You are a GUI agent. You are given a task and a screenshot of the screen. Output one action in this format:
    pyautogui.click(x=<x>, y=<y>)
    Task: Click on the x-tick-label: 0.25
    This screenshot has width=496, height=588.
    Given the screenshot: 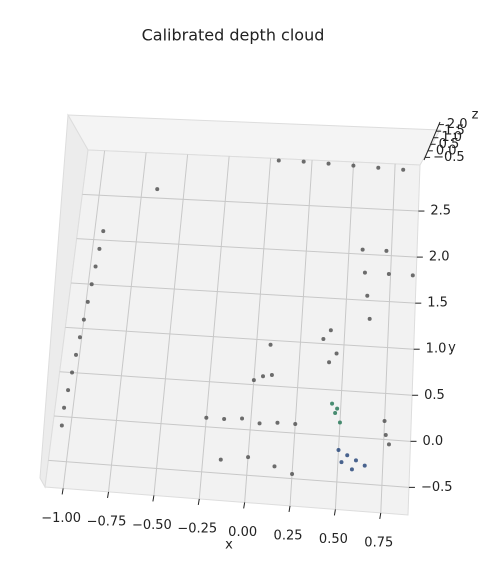 What is the action you would take?
    pyautogui.click(x=288, y=535)
    